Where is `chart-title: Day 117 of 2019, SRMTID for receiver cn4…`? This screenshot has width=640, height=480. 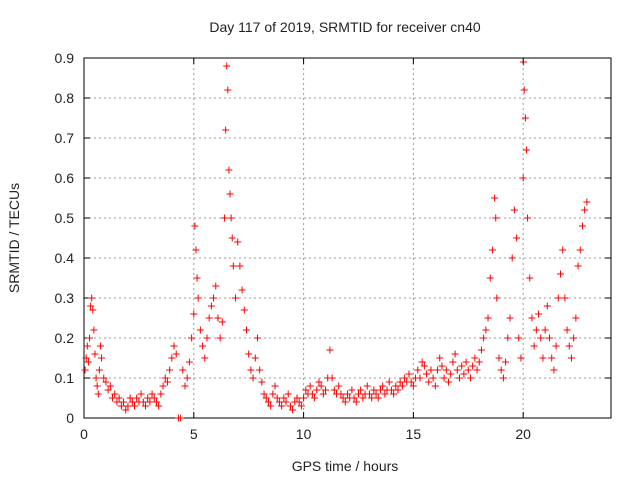 chart-title: Day 117 of 2019, SRMTID for receiver cn4… is located at coordinates (345, 27).